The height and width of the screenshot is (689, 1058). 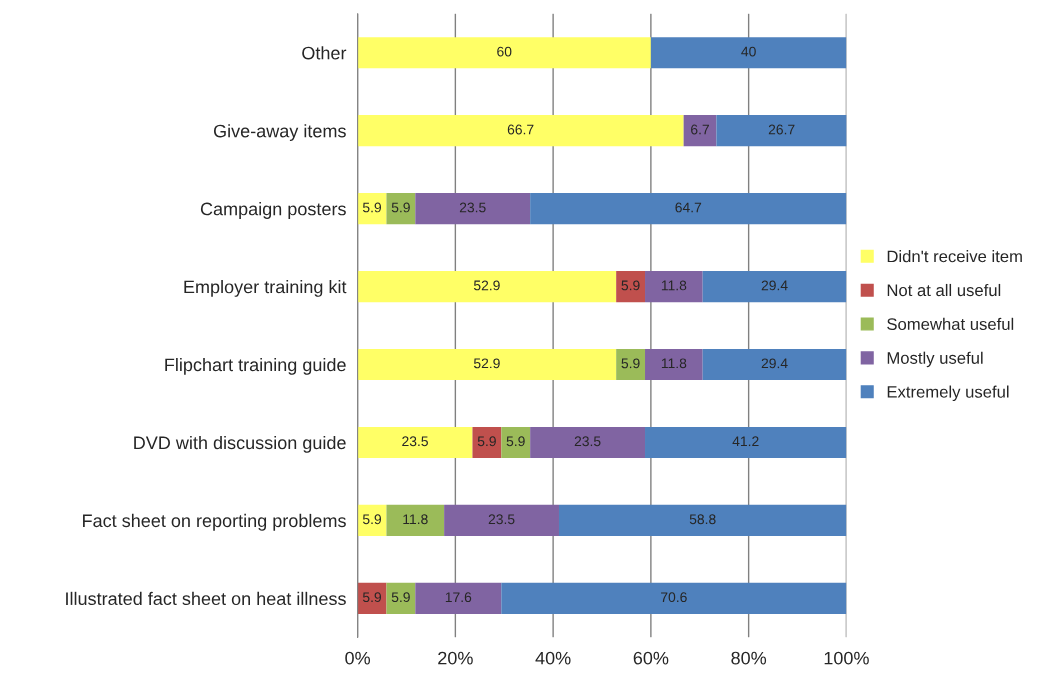 What do you see at coordinates (255, 366) in the screenshot?
I see `y-tick-label: Flipchart training guide` at bounding box center [255, 366].